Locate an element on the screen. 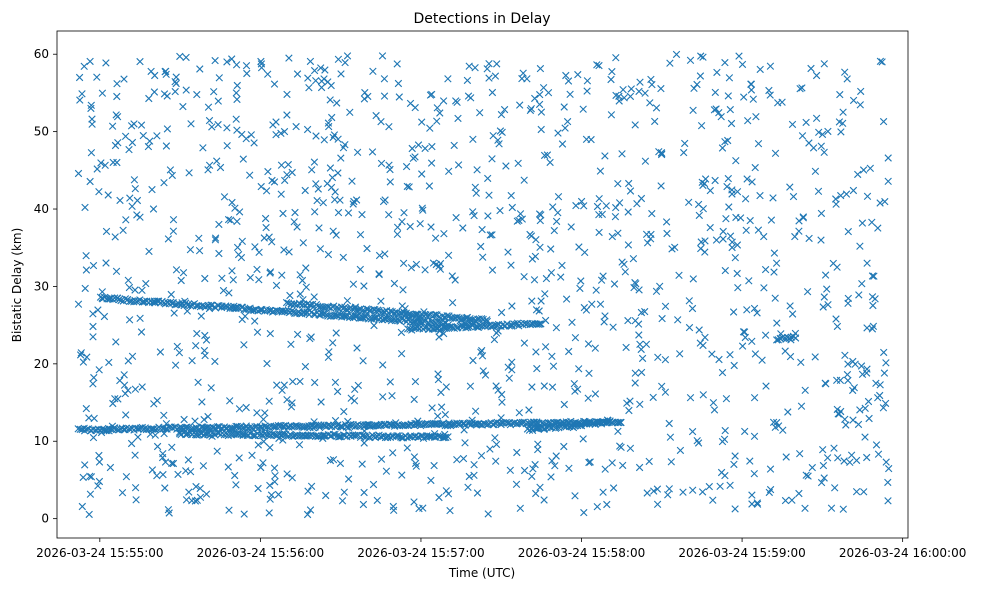 Image resolution: width=989 pixels, height=590 pixels. y-axis-ticks: 0 10 20 30 40 50 60 is located at coordinates (45, 286).